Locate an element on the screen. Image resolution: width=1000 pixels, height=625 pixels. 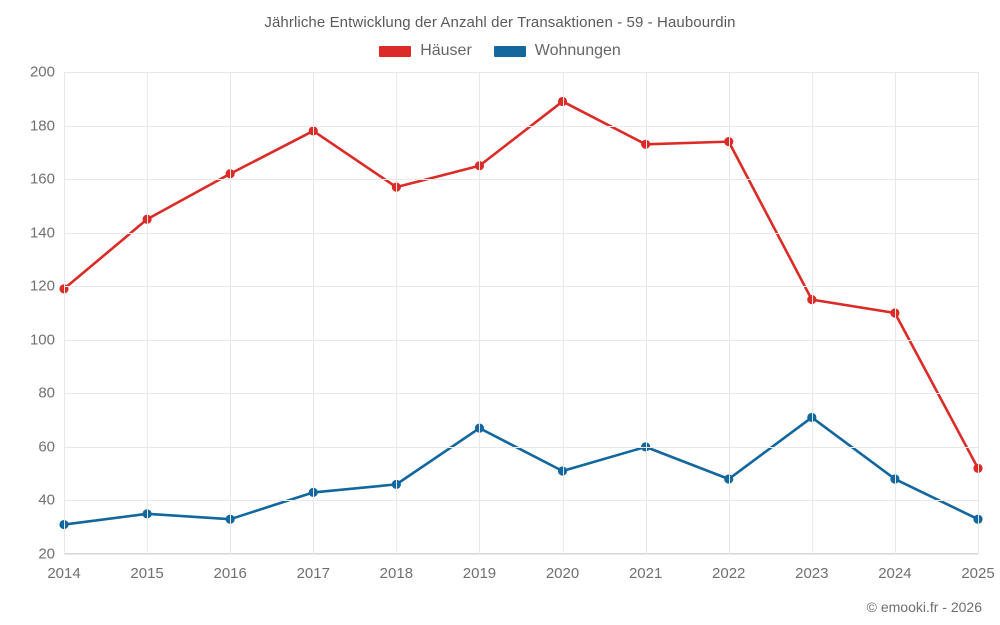
y-axis-tick-label: 160 is located at coordinates (42, 179).